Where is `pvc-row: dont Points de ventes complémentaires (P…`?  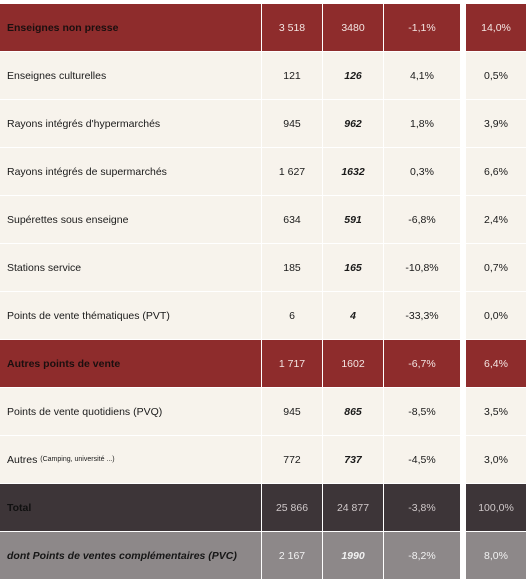 pvc-row: dont Points de ventes complémentaires (P… is located at coordinates (263, 556).